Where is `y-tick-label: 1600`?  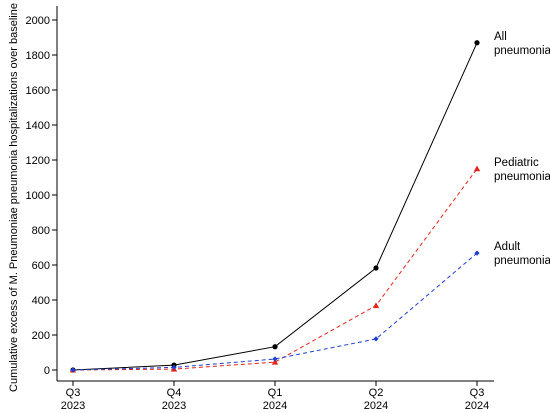
y-tick-label: 1600 is located at coordinates (38, 91).